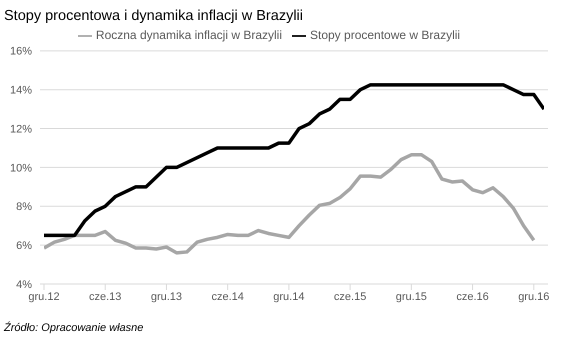  I want to click on x-tick-label: gru.13, so click(166, 296).